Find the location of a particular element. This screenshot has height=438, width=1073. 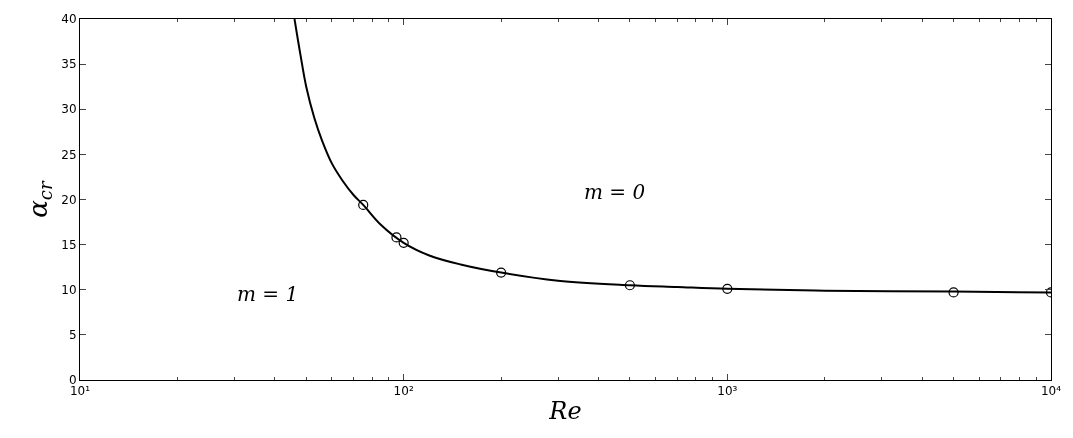

y-tick-label: 35 is located at coordinates (69, 64).